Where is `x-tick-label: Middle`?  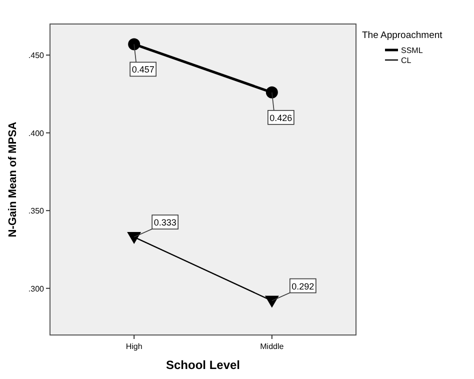 x-tick-label: Middle is located at coordinates (272, 346).